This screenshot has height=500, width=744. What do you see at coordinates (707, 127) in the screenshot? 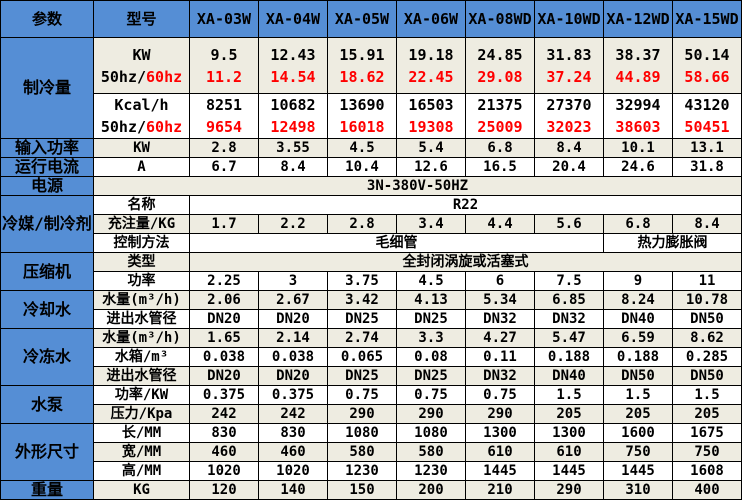
I see `value-60hz: 50451` at bounding box center [707, 127].